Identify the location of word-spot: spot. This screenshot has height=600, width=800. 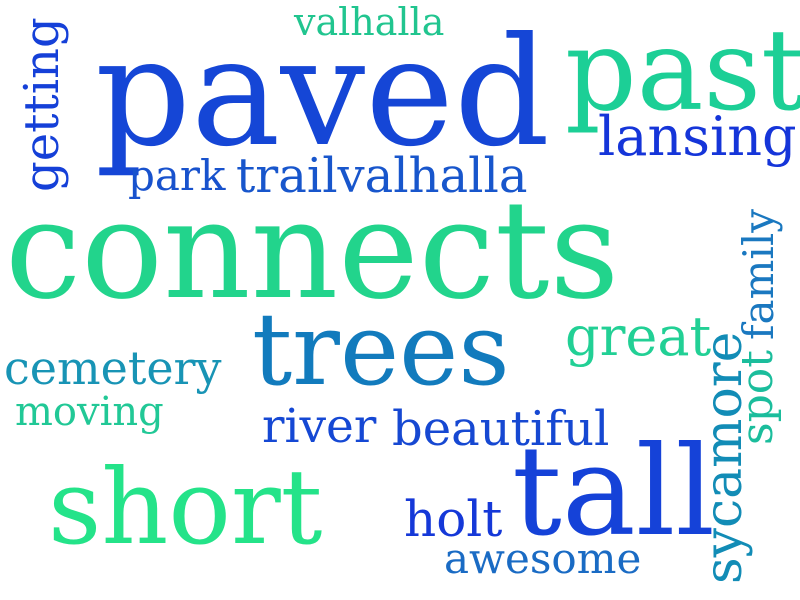
(757, 397).